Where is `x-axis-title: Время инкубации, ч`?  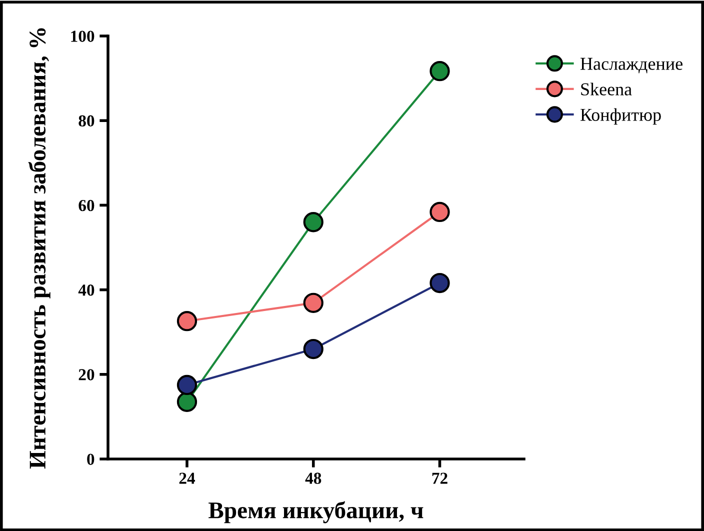 x-axis-title: Время инкубации, ч is located at coordinates (316, 512).